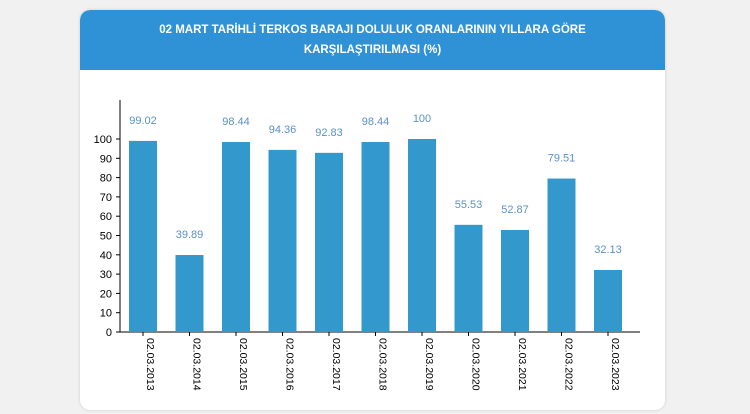 This screenshot has width=750, height=414. I want to click on x-tick-label: 02.03.2015, so click(243, 364).